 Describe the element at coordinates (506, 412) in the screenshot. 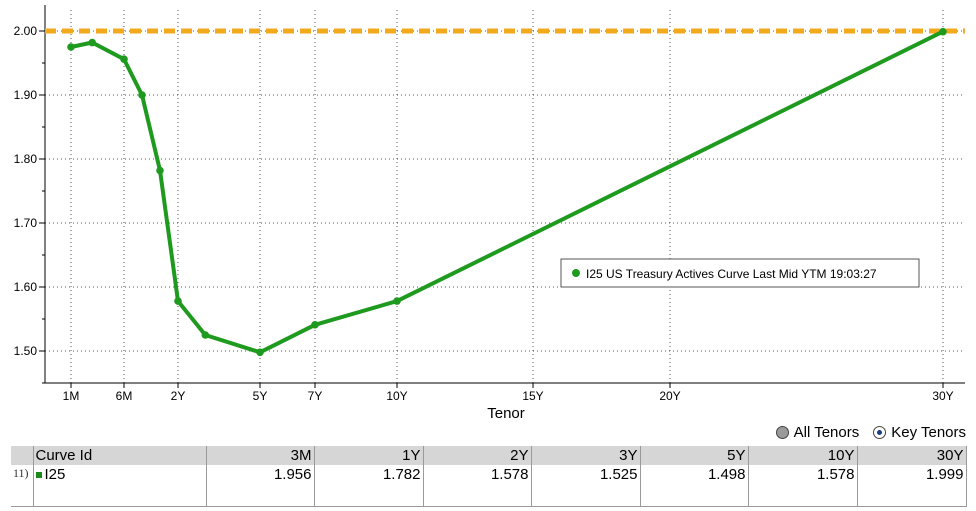

I see `x-axis-title: Tenor` at that location.